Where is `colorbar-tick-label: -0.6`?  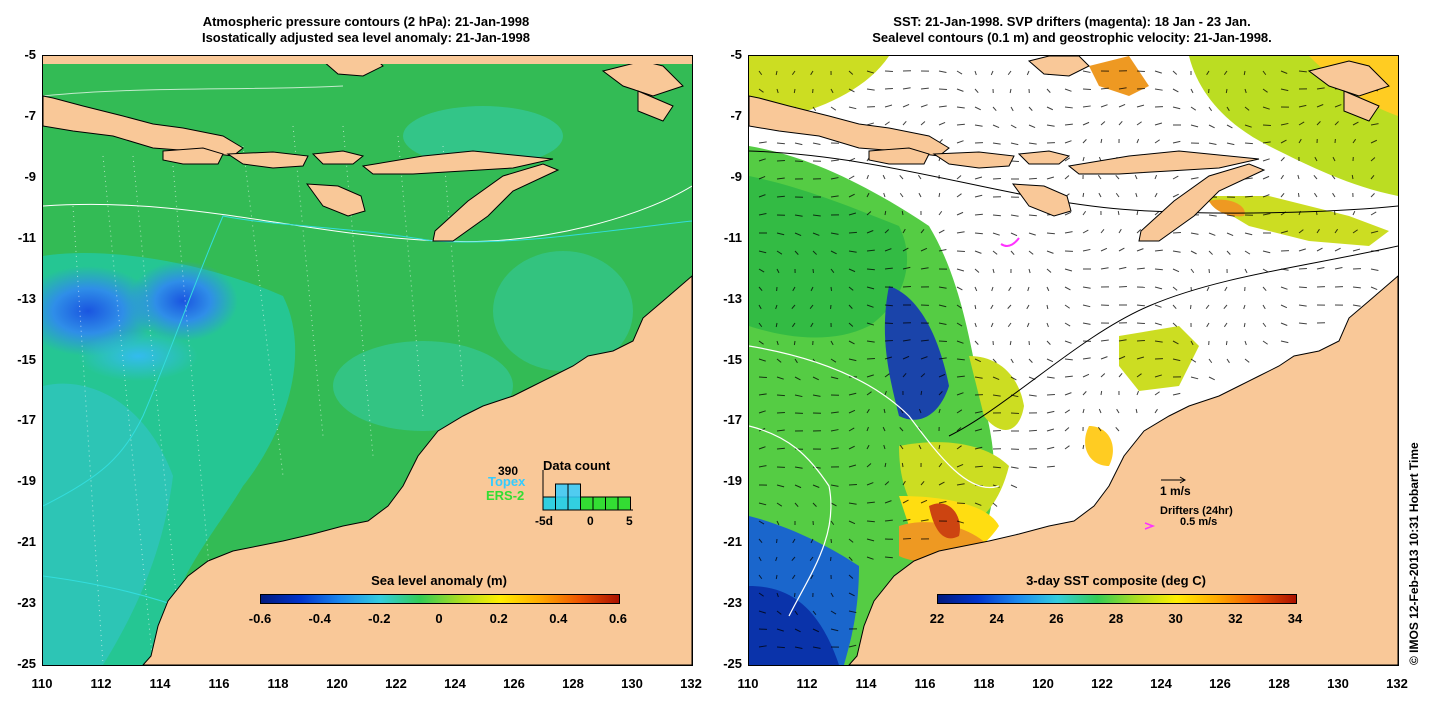 colorbar-tick-label: -0.6 is located at coordinates (260, 618).